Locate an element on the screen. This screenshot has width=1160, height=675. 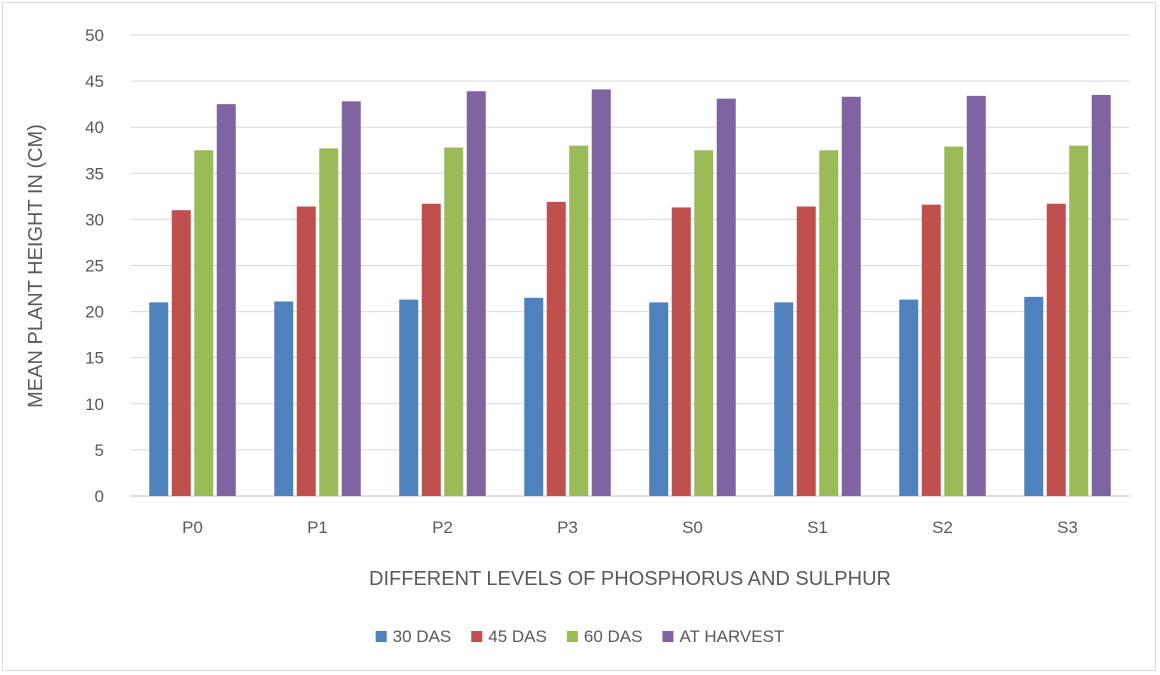
y-axis-title: MEAN PLANT HEIGHT IN (CM) is located at coordinates (36, 266).